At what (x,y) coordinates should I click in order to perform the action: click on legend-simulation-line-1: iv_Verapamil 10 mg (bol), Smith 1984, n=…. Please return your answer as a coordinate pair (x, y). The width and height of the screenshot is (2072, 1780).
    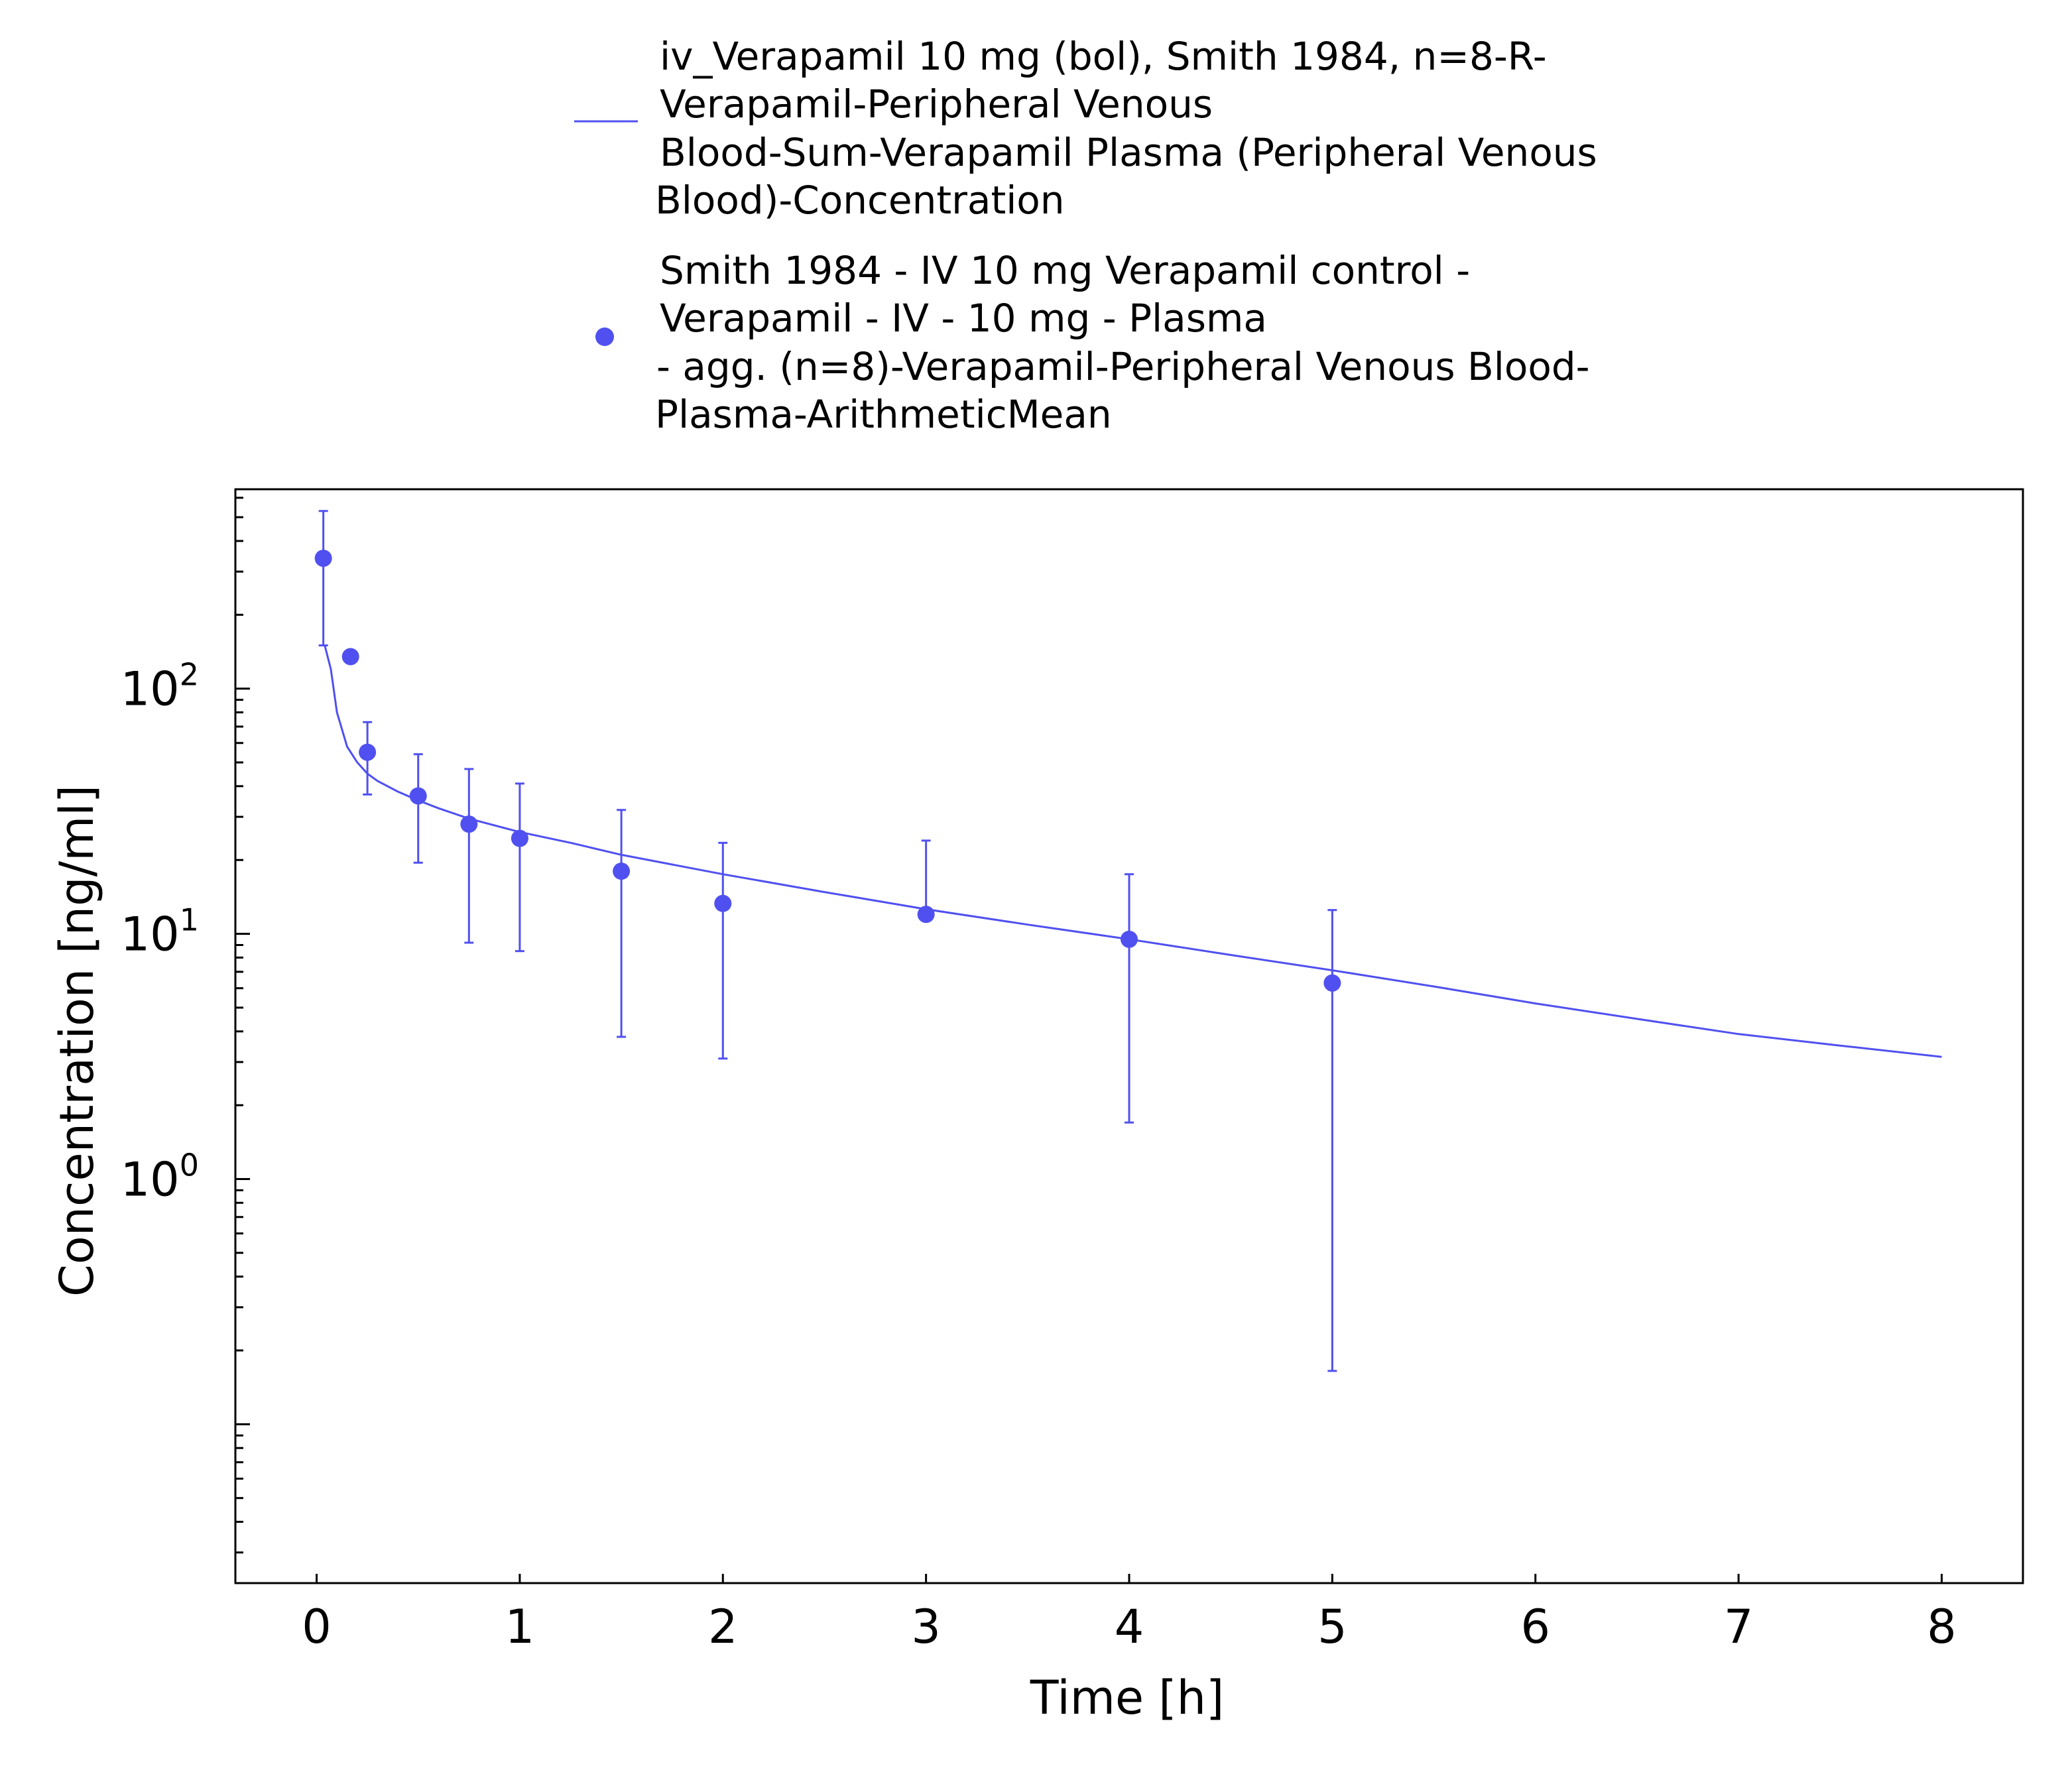
    Looking at the image, I should click on (1103, 56).